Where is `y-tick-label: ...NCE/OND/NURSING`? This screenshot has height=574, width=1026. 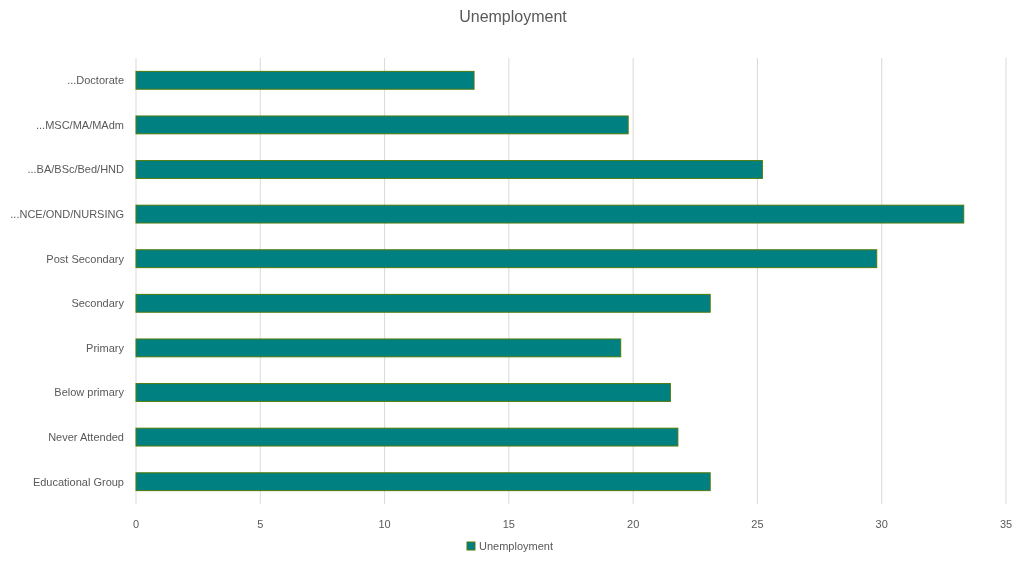
y-tick-label: ...NCE/OND/NURSING is located at coordinates (67, 213).